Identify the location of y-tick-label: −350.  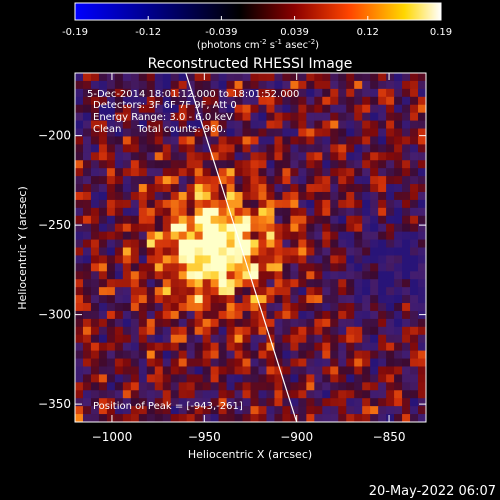
(54, 404).